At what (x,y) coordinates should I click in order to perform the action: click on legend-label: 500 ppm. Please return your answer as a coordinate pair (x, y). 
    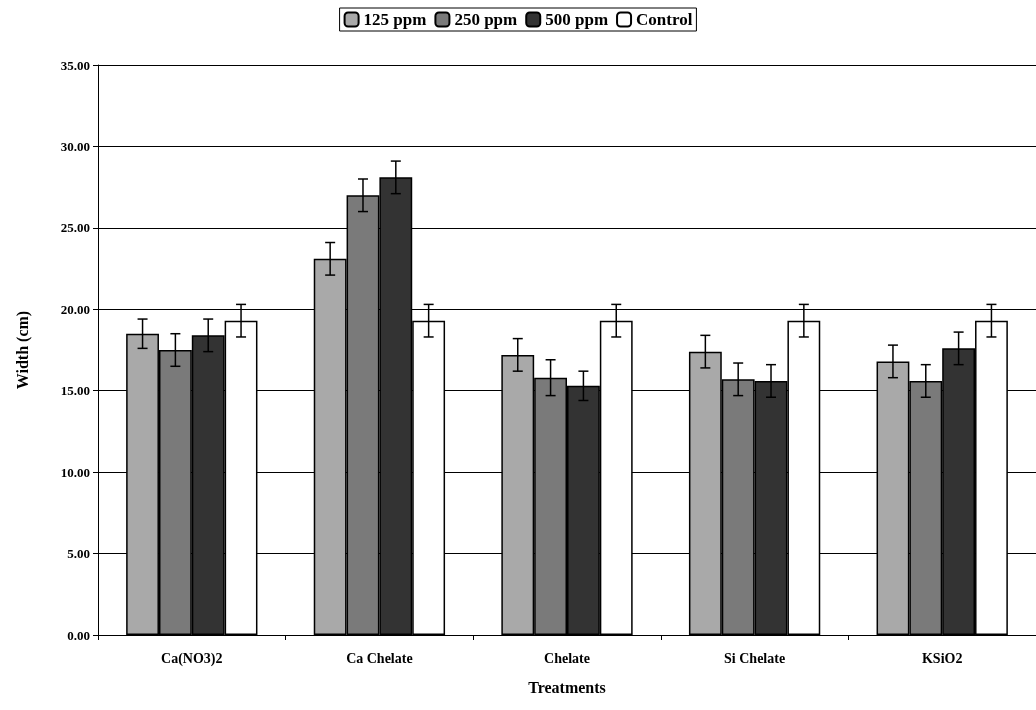
    Looking at the image, I should click on (577, 19).